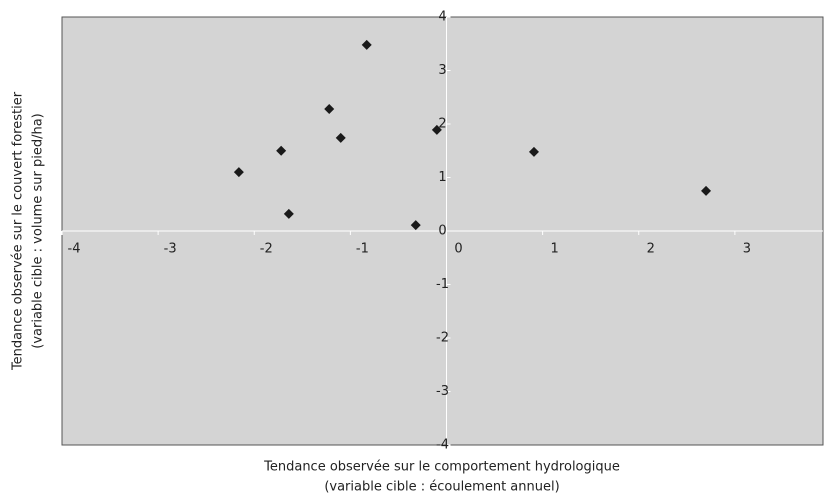 The width and height of the screenshot is (824, 498). What do you see at coordinates (442, 284) in the screenshot?
I see `y-tick-label: -1` at bounding box center [442, 284].